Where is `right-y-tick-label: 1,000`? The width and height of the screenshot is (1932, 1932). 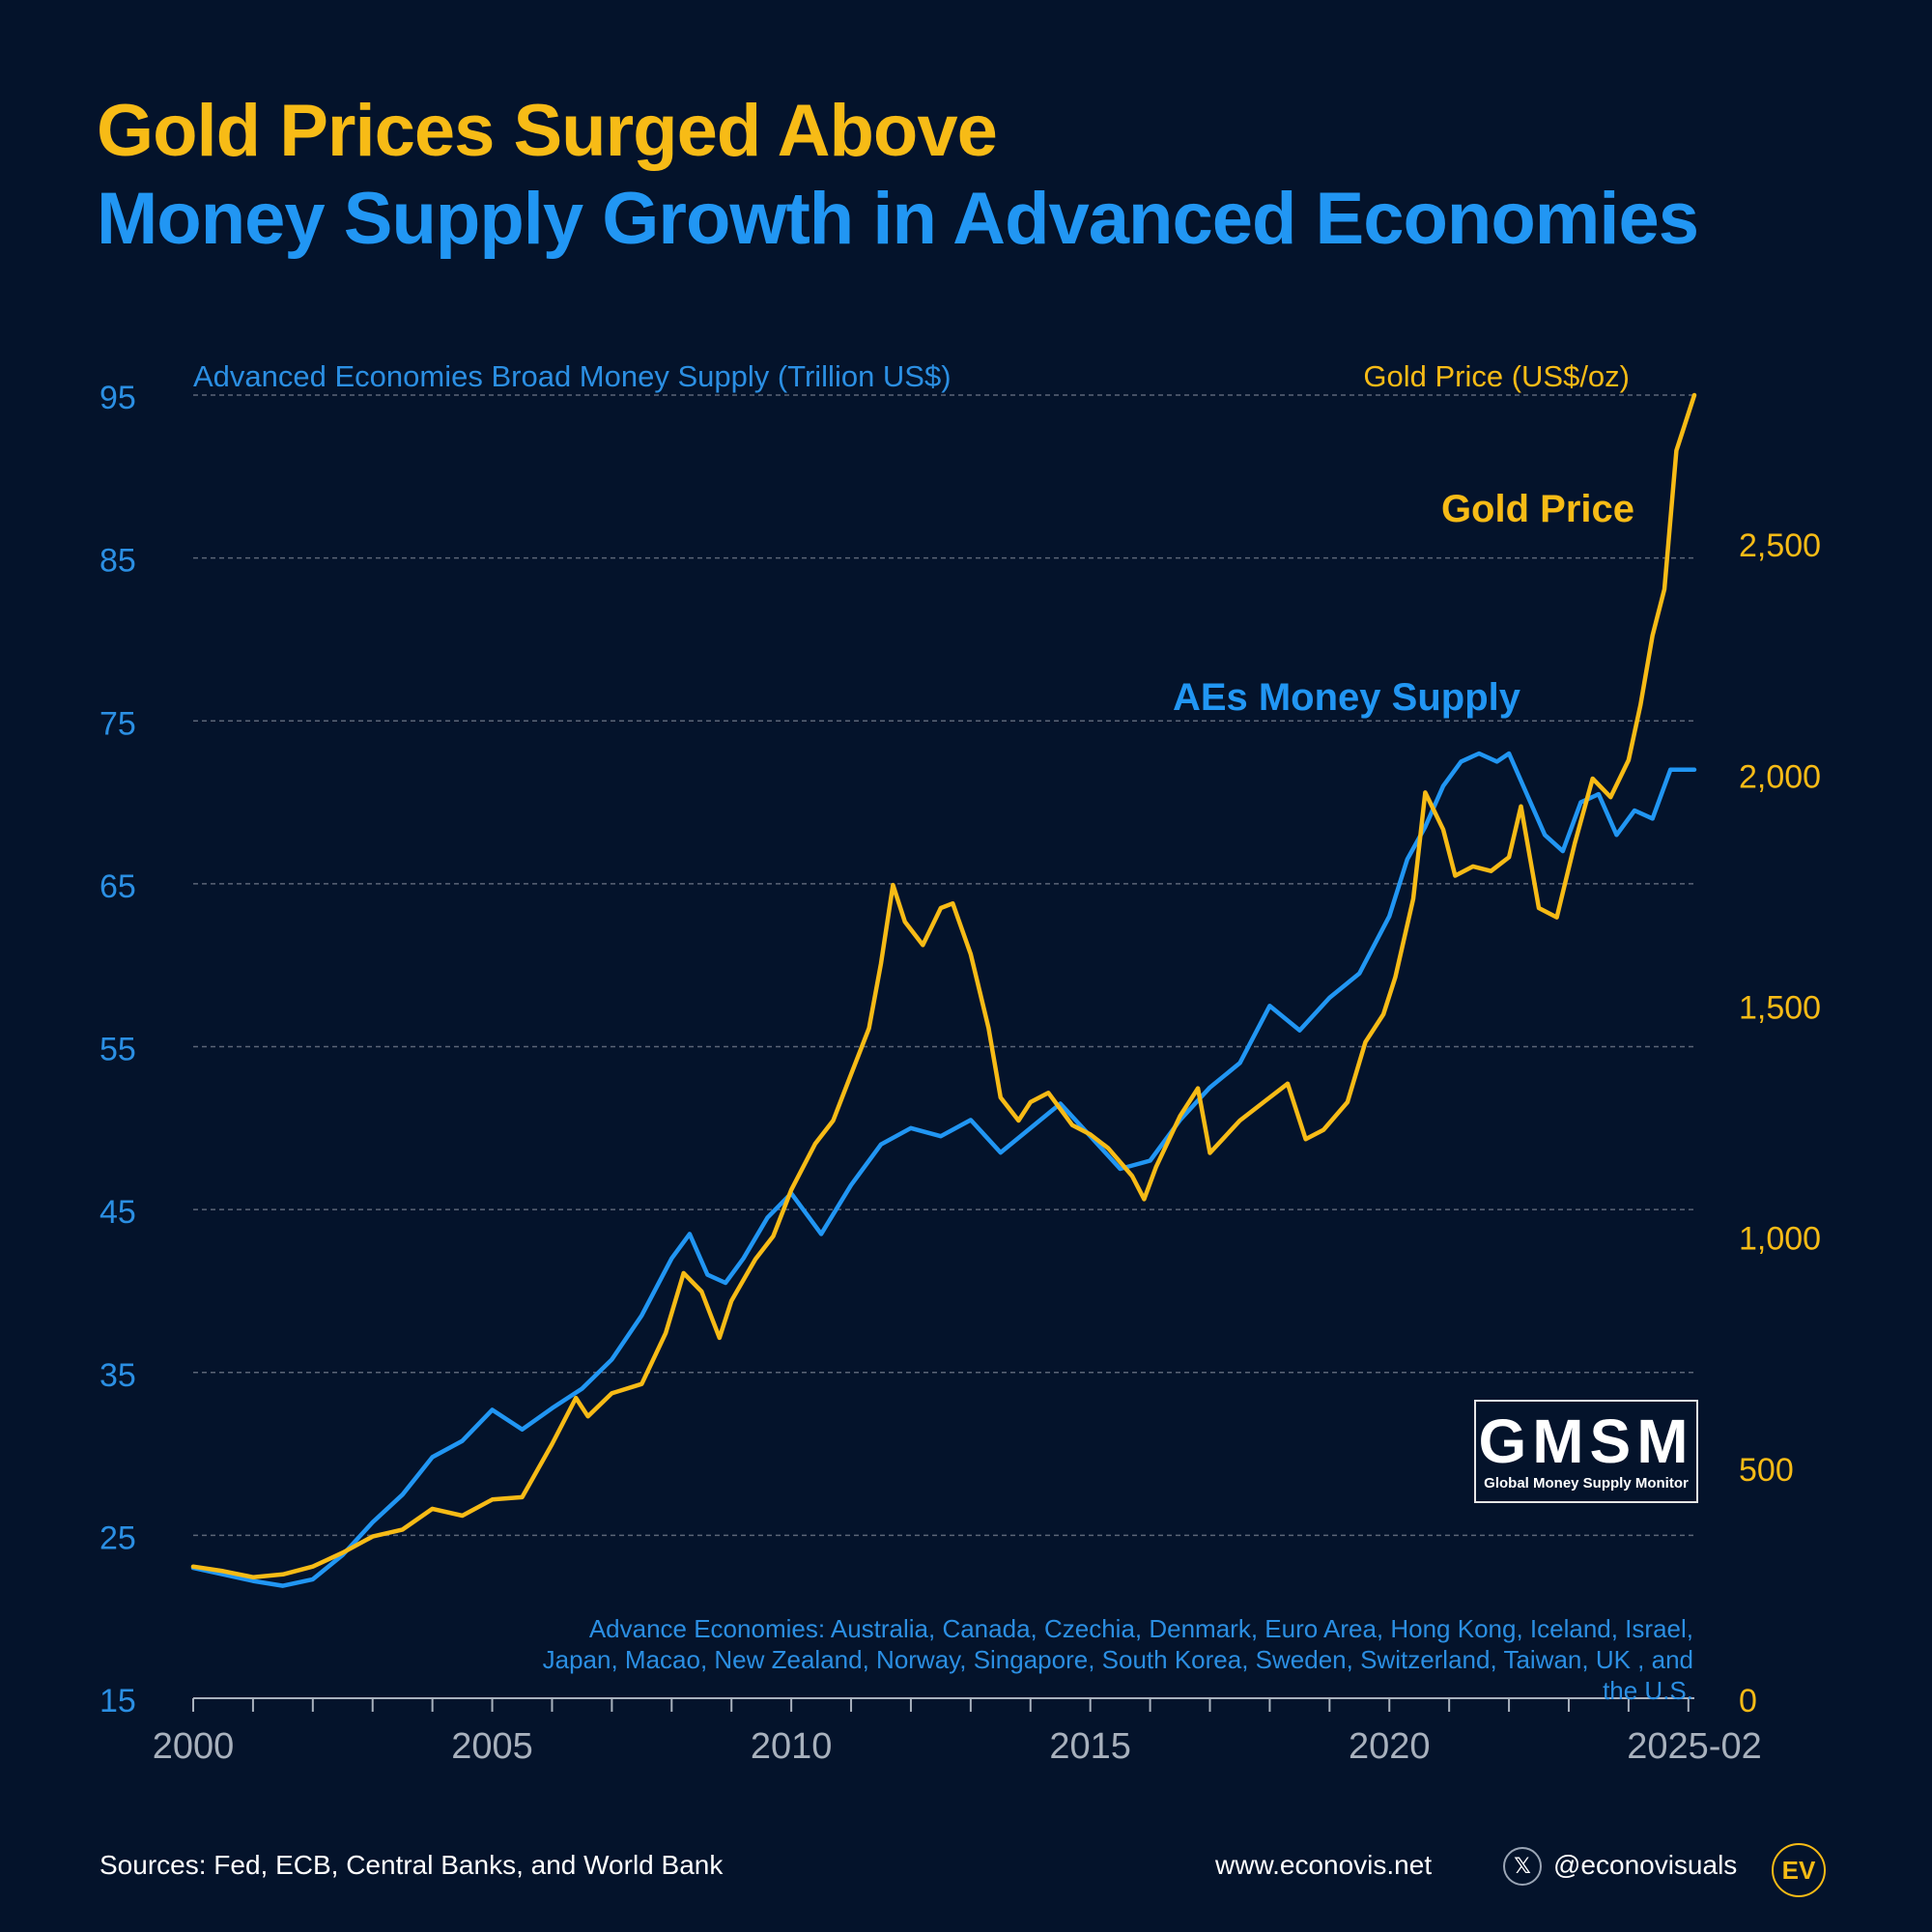 right-y-tick-label: 1,000 is located at coordinates (1780, 1239).